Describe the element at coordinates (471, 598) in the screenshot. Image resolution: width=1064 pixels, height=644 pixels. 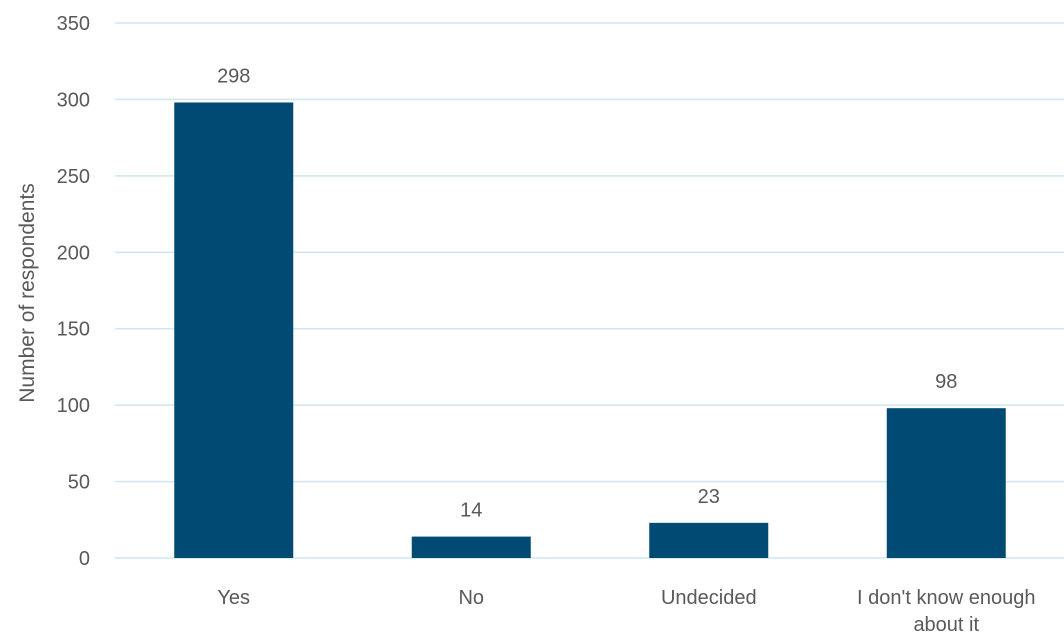
I see `x-category-label: No` at that location.